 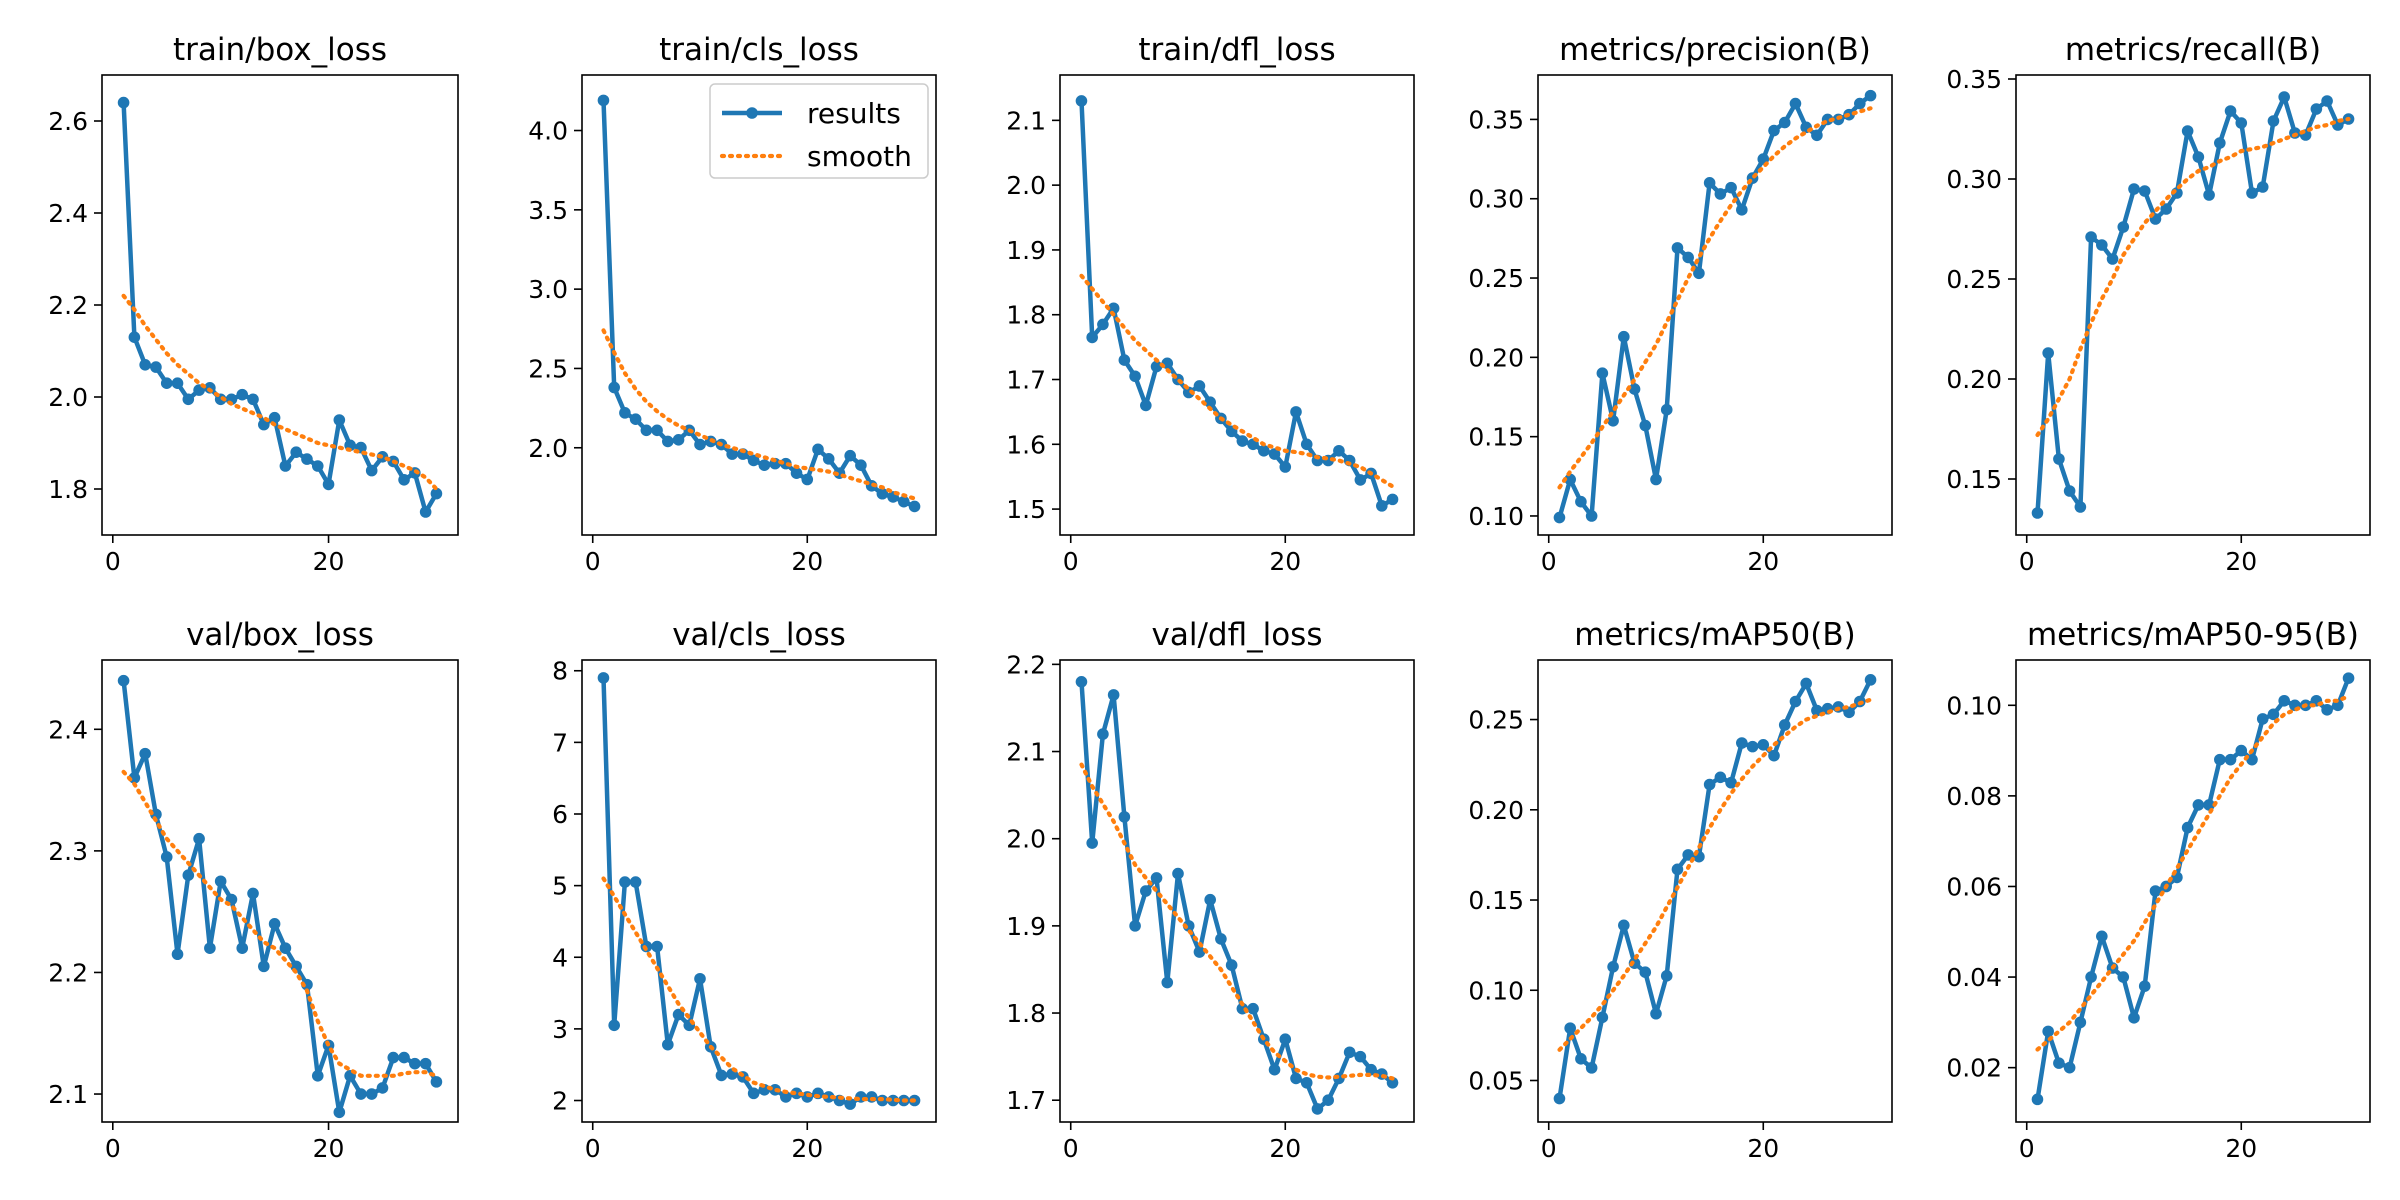 What do you see at coordinates (548, 210) in the screenshot?
I see `y-tick-label: 3.5` at bounding box center [548, 210].